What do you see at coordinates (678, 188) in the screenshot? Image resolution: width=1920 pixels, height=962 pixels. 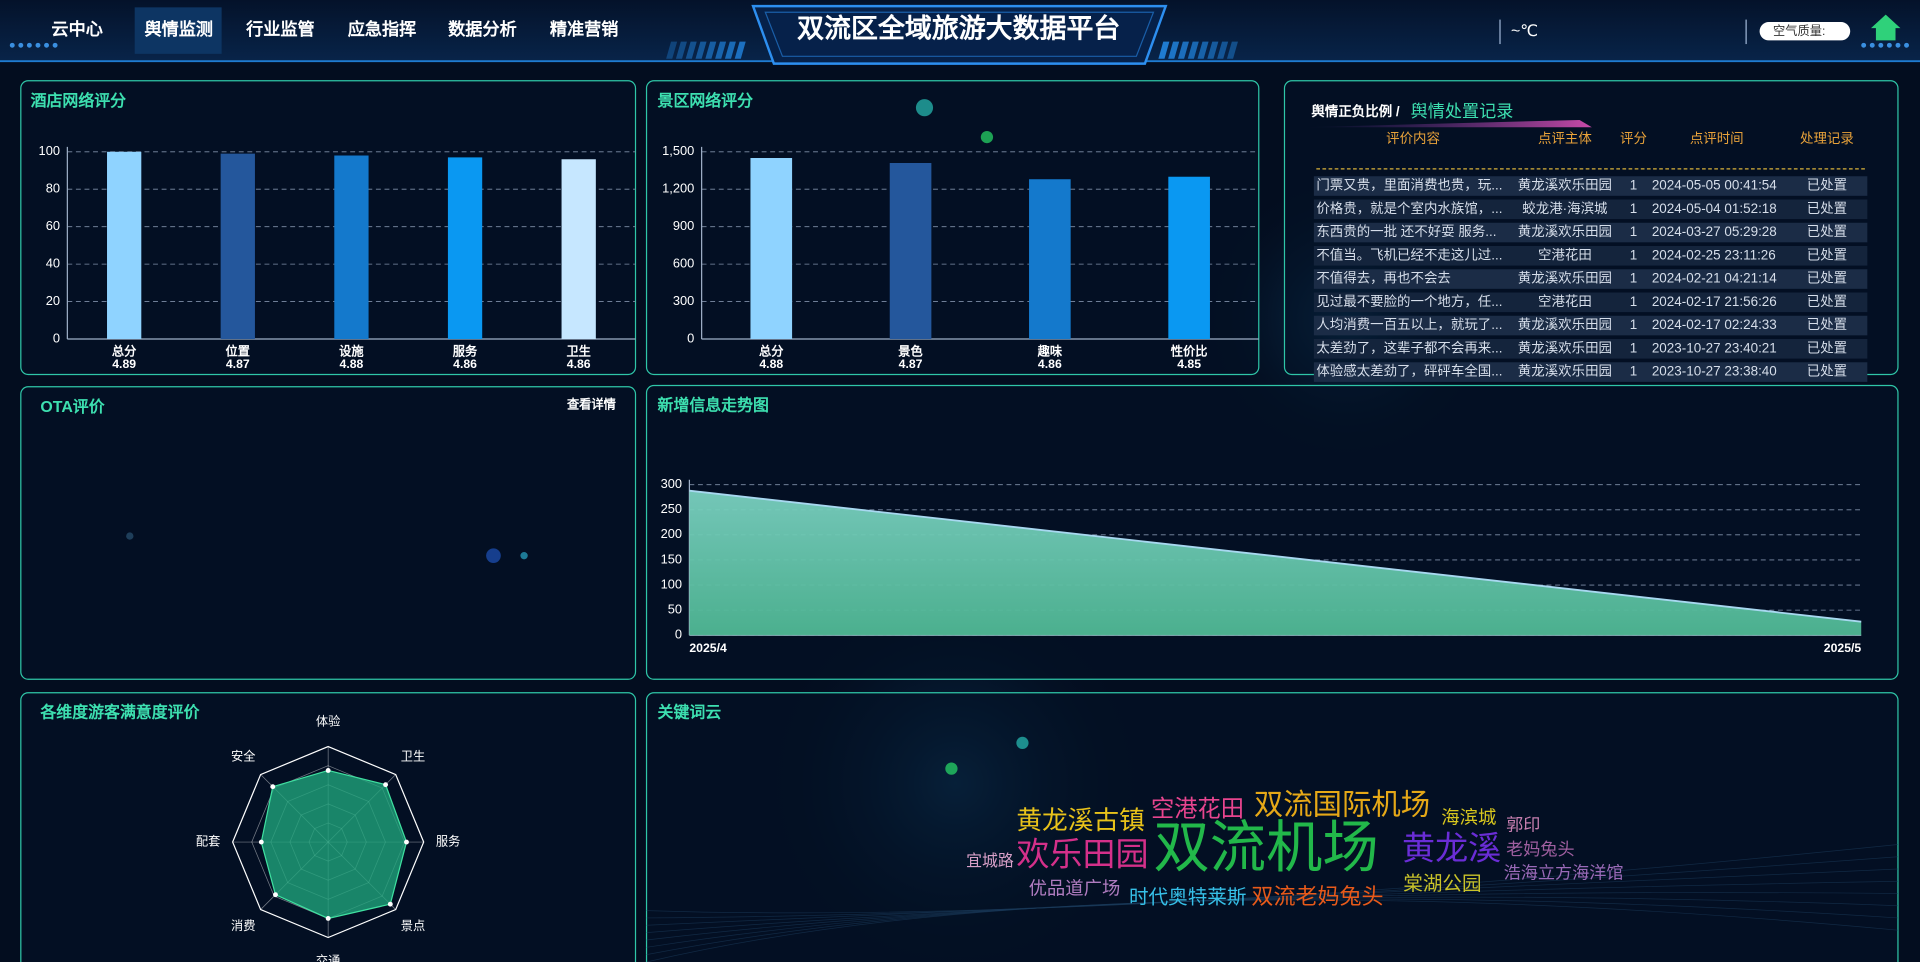 I see `y-tick-label: 1,200` at bounding box center [678, 188].